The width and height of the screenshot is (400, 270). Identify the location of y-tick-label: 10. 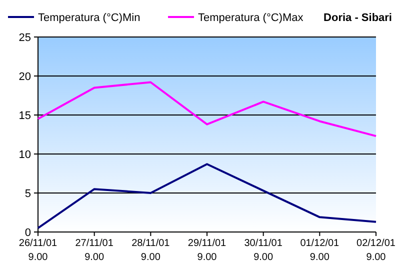
(24, 155).